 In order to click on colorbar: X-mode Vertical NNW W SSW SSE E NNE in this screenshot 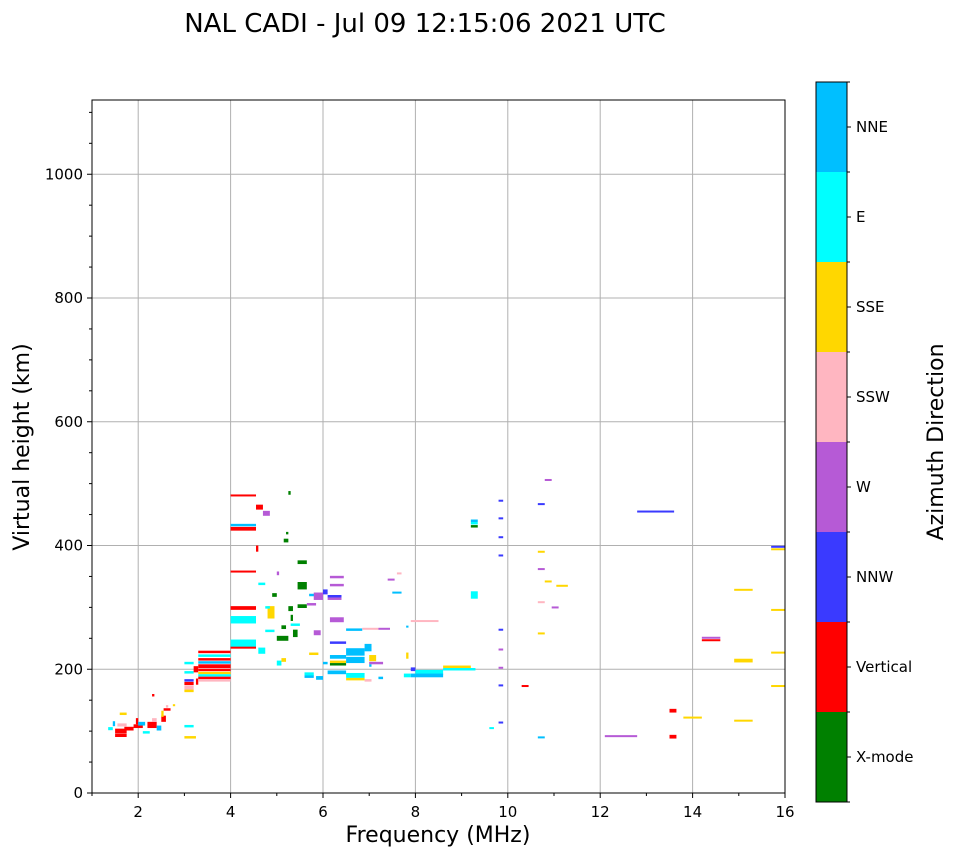, I will do `click(864, 442)`.